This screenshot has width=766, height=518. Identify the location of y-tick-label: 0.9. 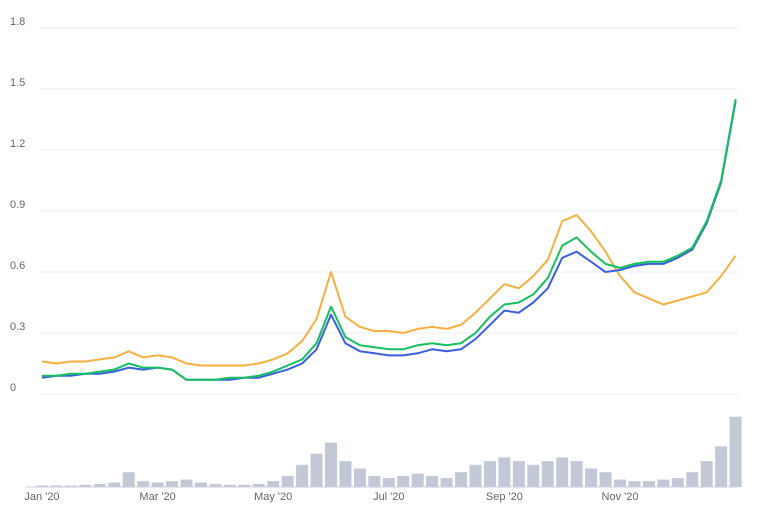
(17, 205).